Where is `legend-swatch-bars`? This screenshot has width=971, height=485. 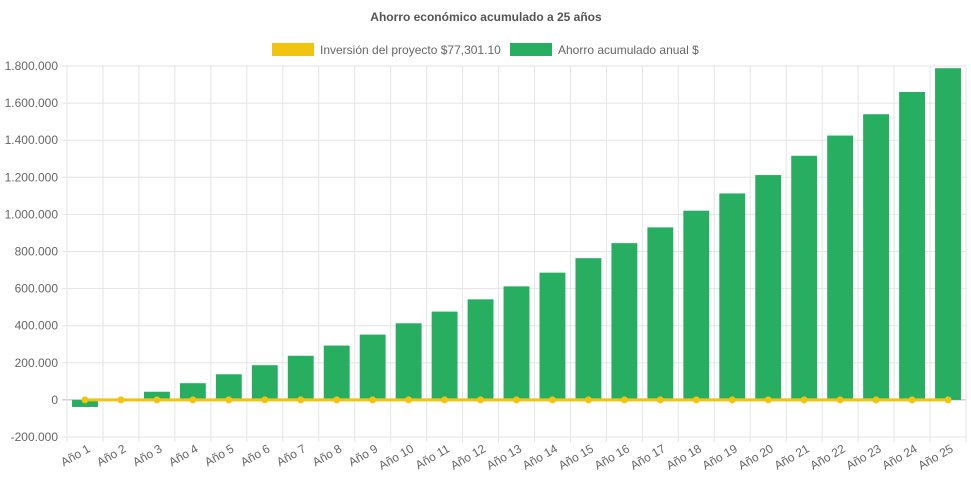 legend-swatch-bars is located at coordinates (531, 49).